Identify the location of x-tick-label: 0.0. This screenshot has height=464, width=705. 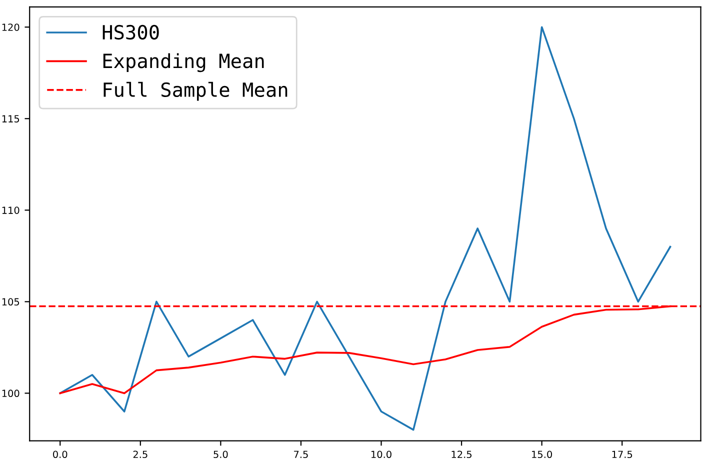
(60, 454).